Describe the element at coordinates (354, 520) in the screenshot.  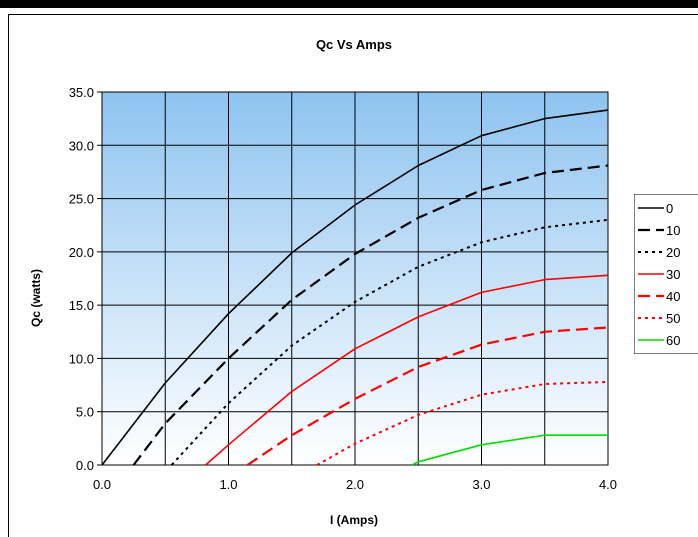
I see `x-axis-label: I (Amps)` at that location.